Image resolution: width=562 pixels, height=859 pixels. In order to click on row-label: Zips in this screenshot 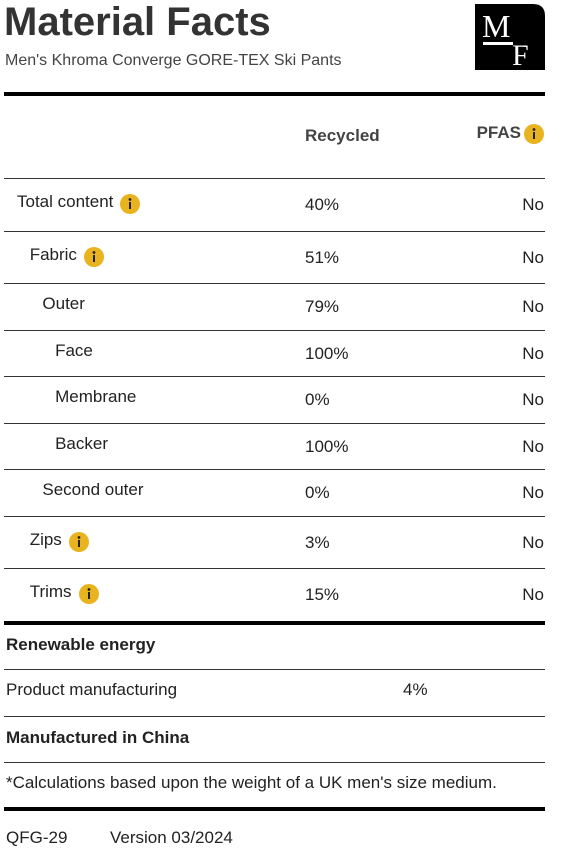, I will do `click(45, 539)`.